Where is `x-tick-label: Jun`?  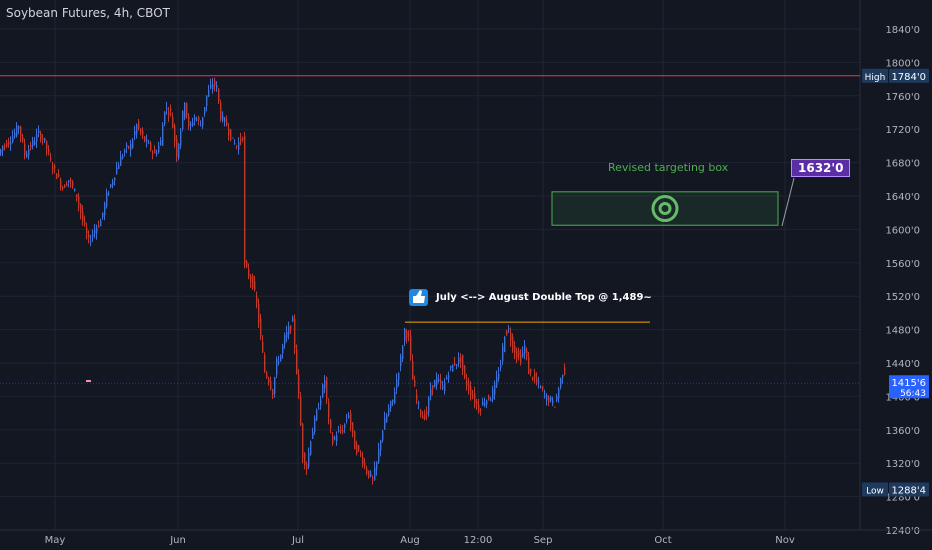
x-tick-label: Jun is located at coordinates (177, 540).